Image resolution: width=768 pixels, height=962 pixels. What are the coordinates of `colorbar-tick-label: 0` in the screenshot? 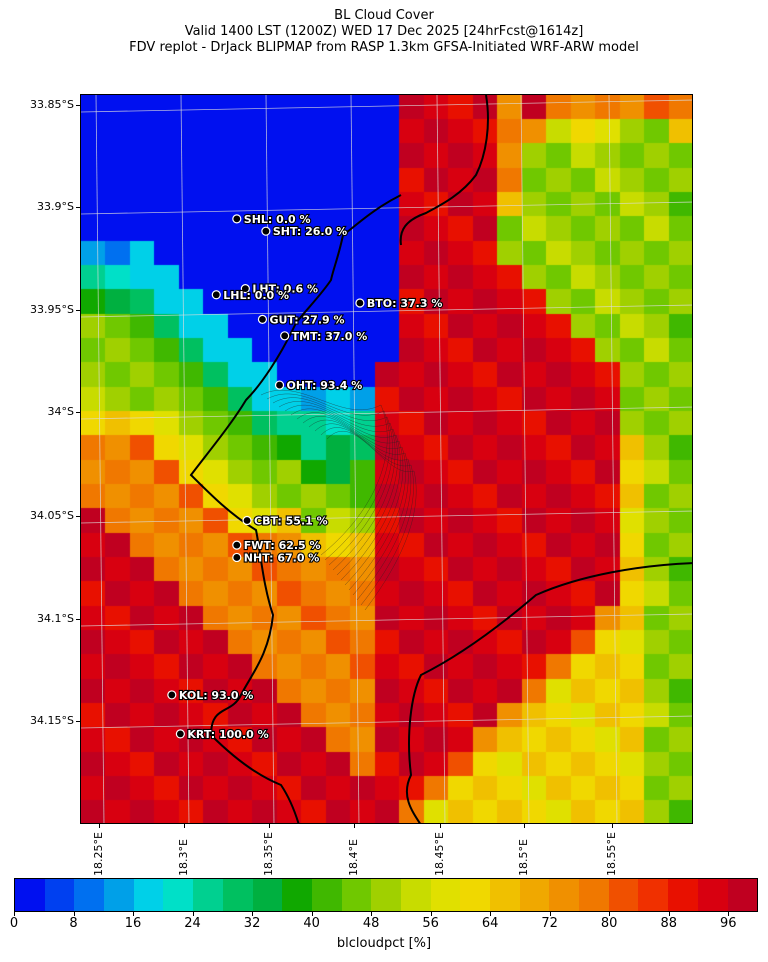 It's located at (14, 923).